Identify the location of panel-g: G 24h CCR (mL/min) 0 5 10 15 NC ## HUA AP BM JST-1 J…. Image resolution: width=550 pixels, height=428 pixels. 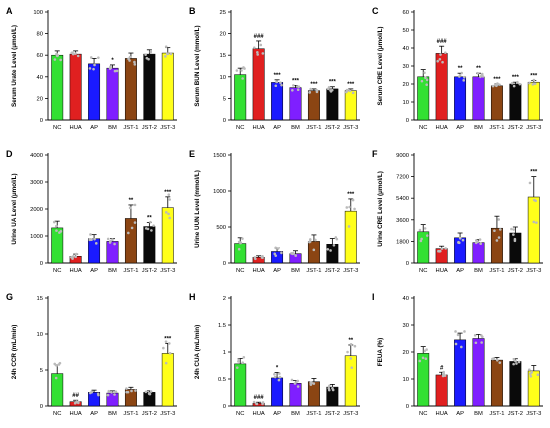
(91, 354).